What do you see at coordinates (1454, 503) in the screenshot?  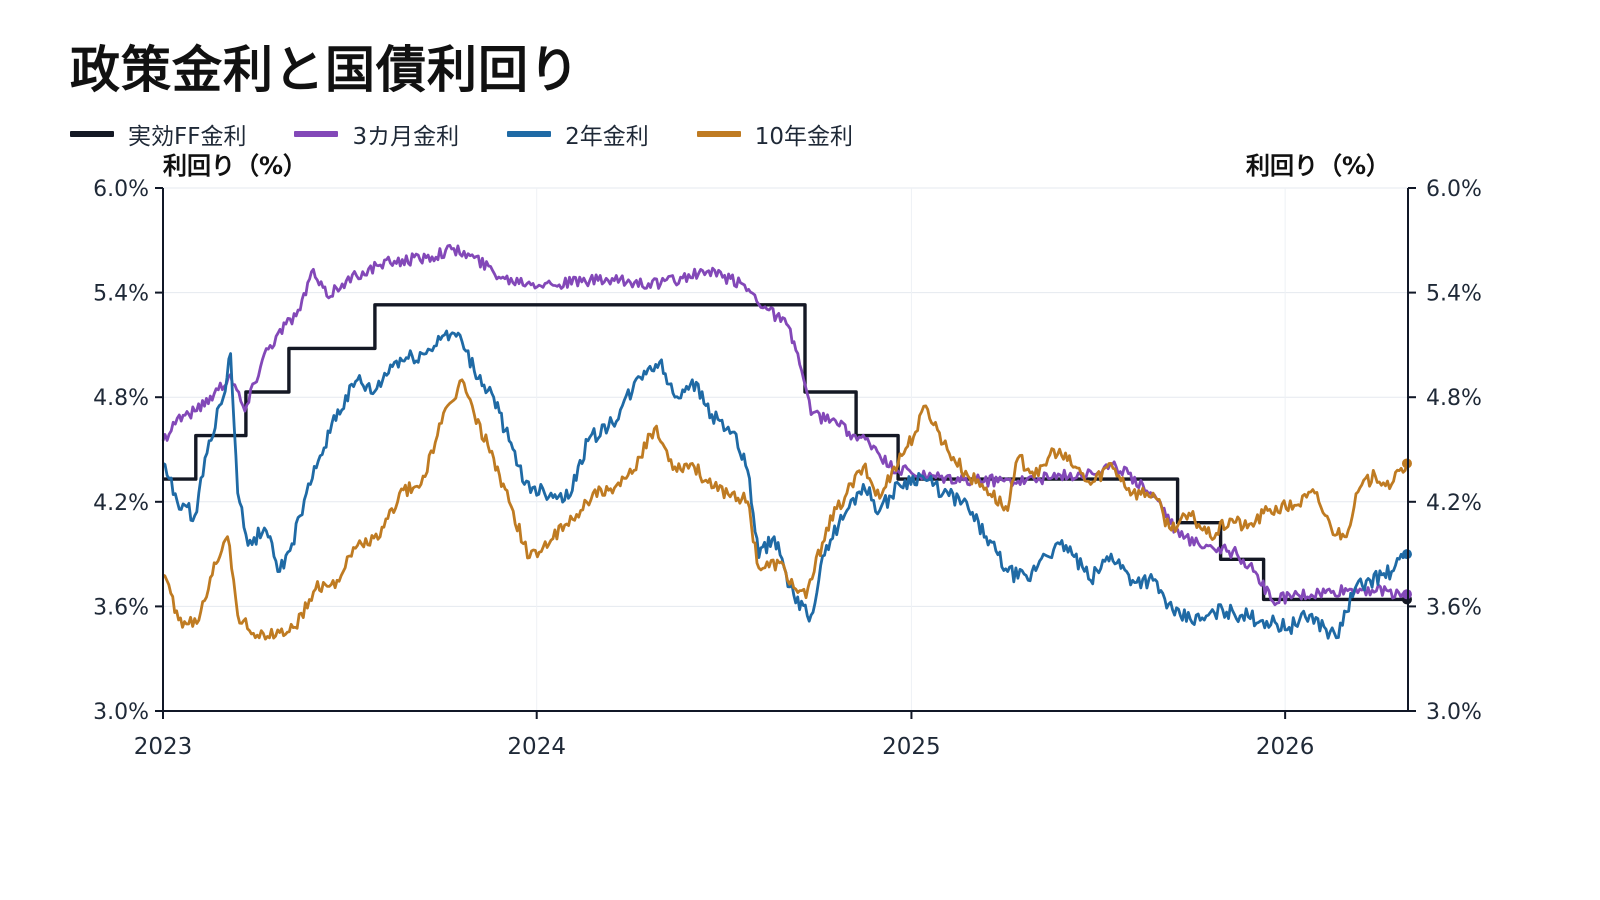 I see `y-tick-label-right: 4.2%` at bounding box center [1454, 503].